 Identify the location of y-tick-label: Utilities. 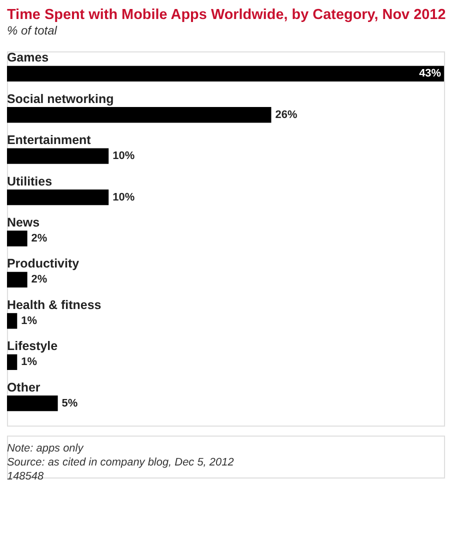
(29, 181).